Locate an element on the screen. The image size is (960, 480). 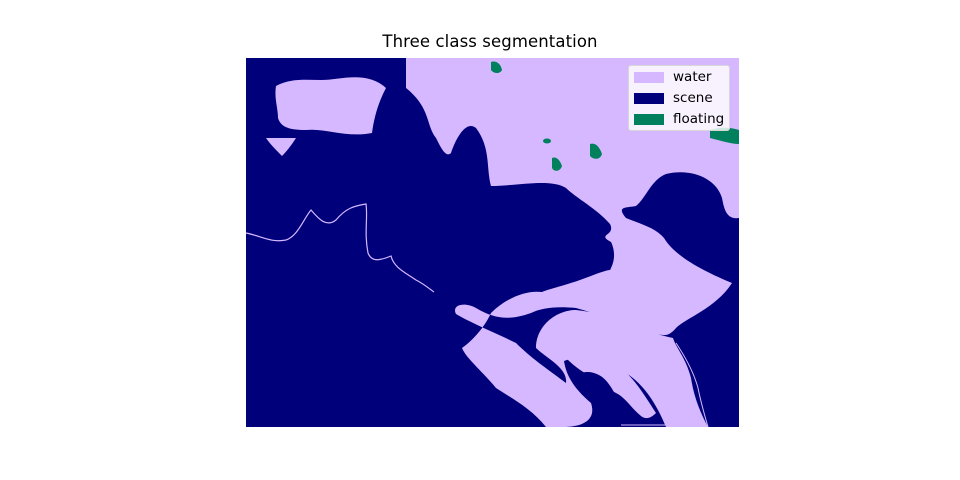
legend-entry-water: water is located at coordinates (672, 77).